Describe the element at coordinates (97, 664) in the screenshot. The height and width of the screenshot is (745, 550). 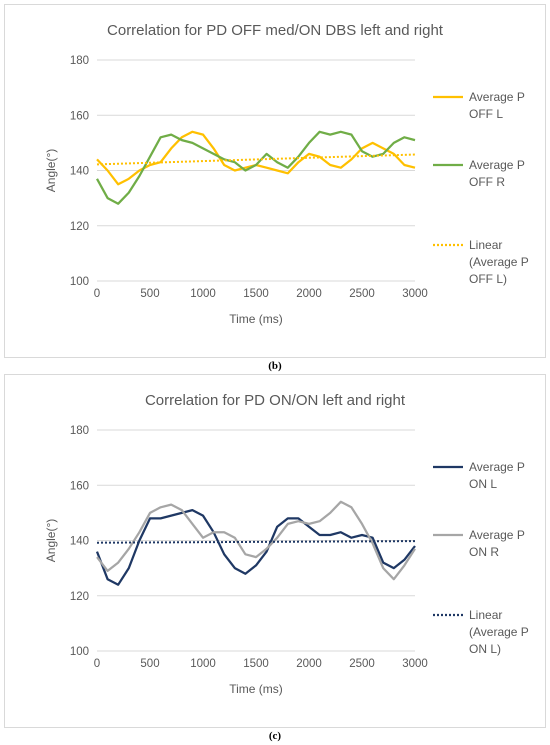
I see `chart-c-x-tick-label: 0` at that location.